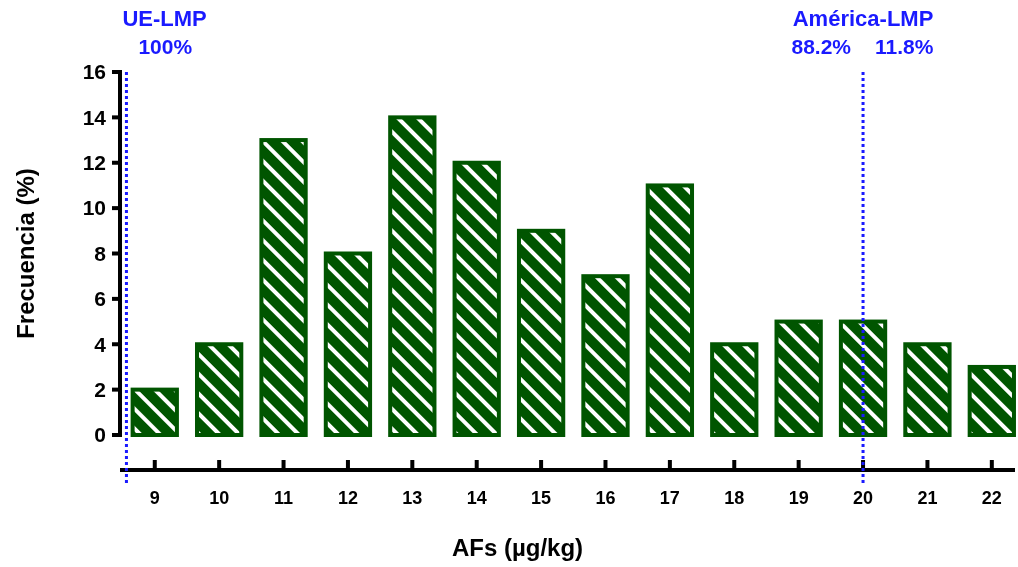 Image resolution: width=1018 pixels, height=567 pixels. Describe the element at coordinates (100, 344) in the screenshot. I see `y-tick-label: 4` at that location.